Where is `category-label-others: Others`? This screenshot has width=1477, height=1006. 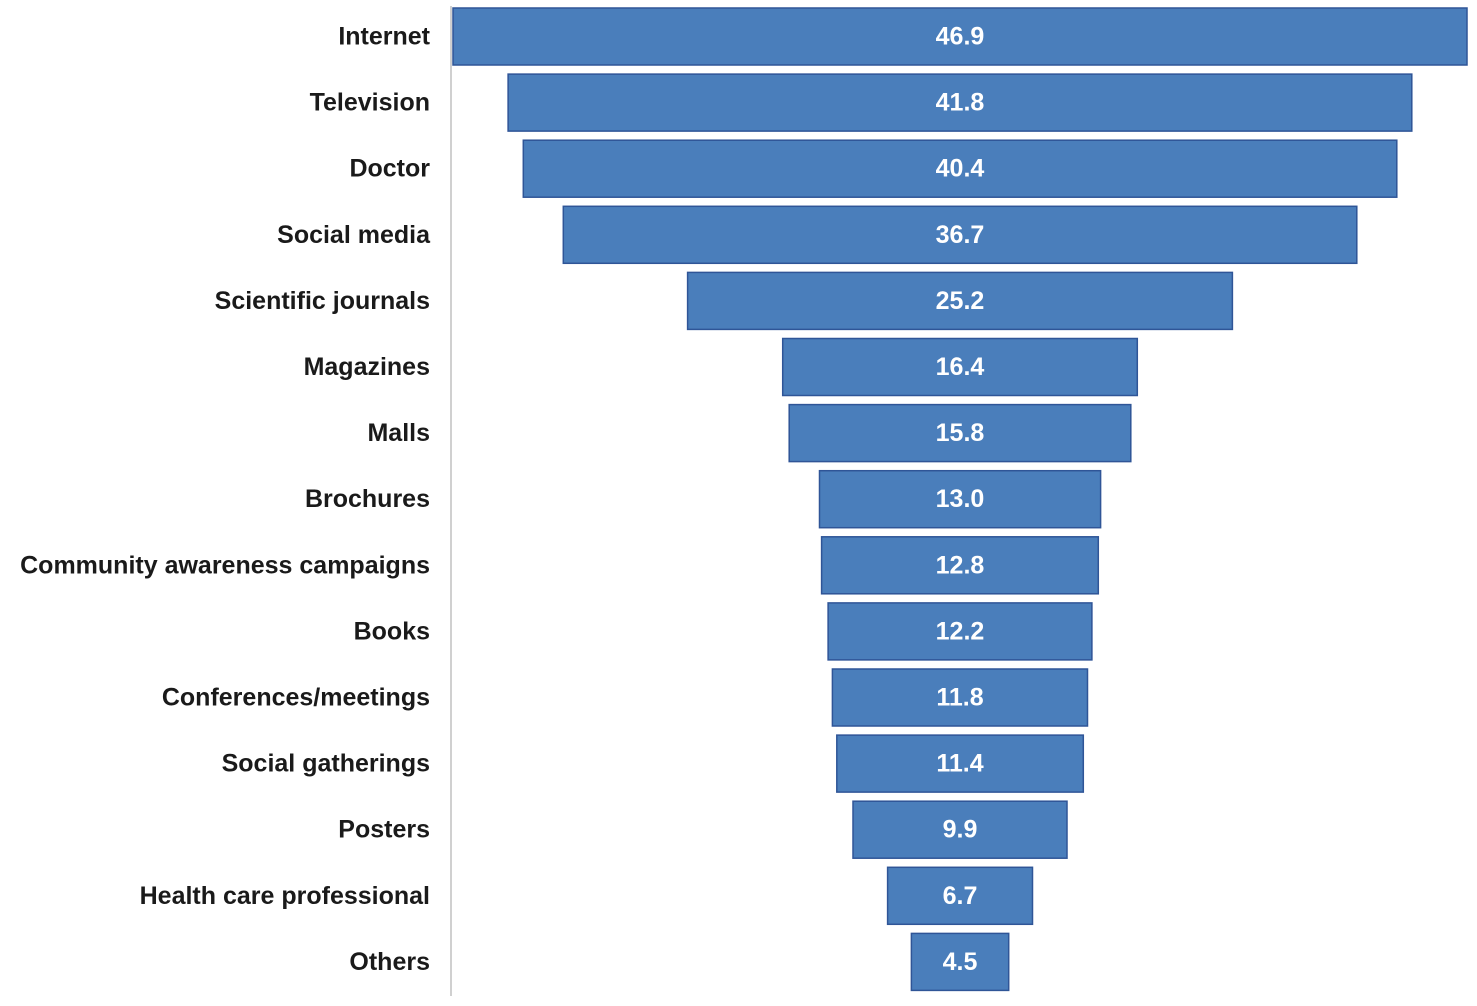 category-label-others: Others is located at coordinates (389, 962).